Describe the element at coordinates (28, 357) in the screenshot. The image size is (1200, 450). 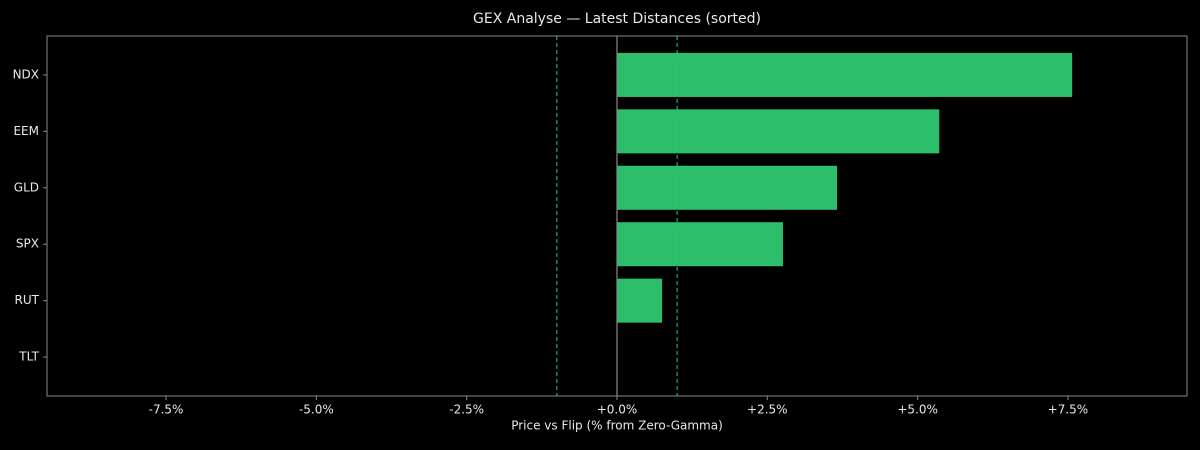
I see `y-tick-label: TLT` at that location.